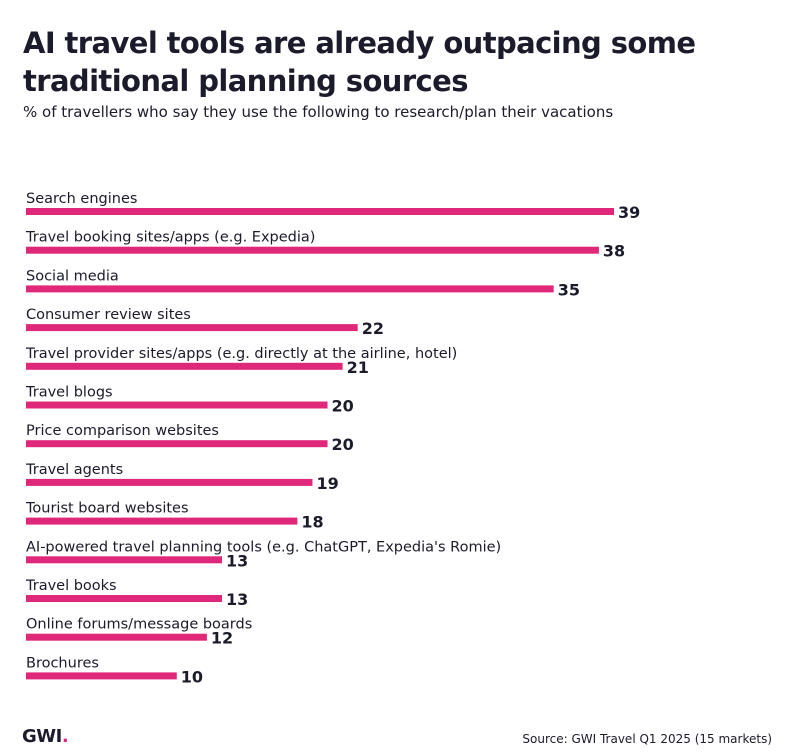 This screenshot has width=794, height=754. I want to click on value-label: 35, so click(569, 289).